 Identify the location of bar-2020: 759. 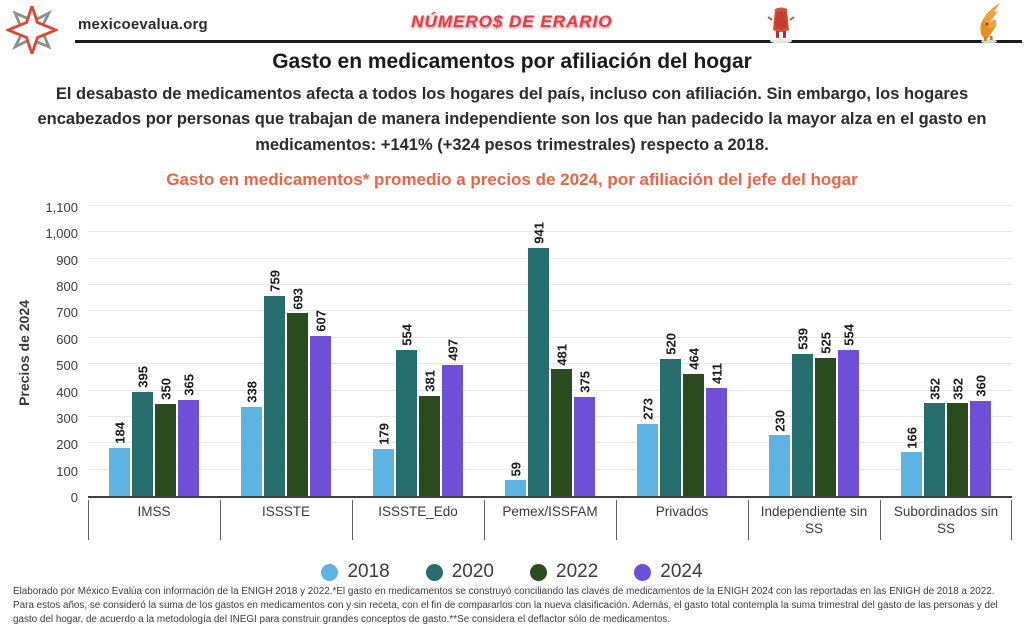
(274, 352).